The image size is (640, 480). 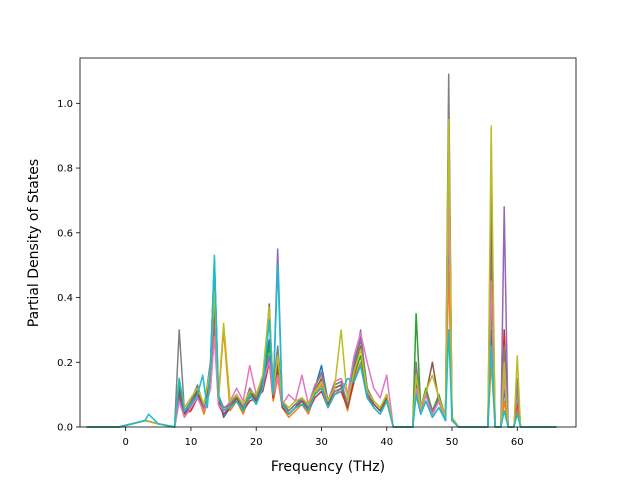 What do you see at coordinates (65, 104) in the screenshot?
I see `y-tick-label: 1.0` at bounding box center [65, 104].